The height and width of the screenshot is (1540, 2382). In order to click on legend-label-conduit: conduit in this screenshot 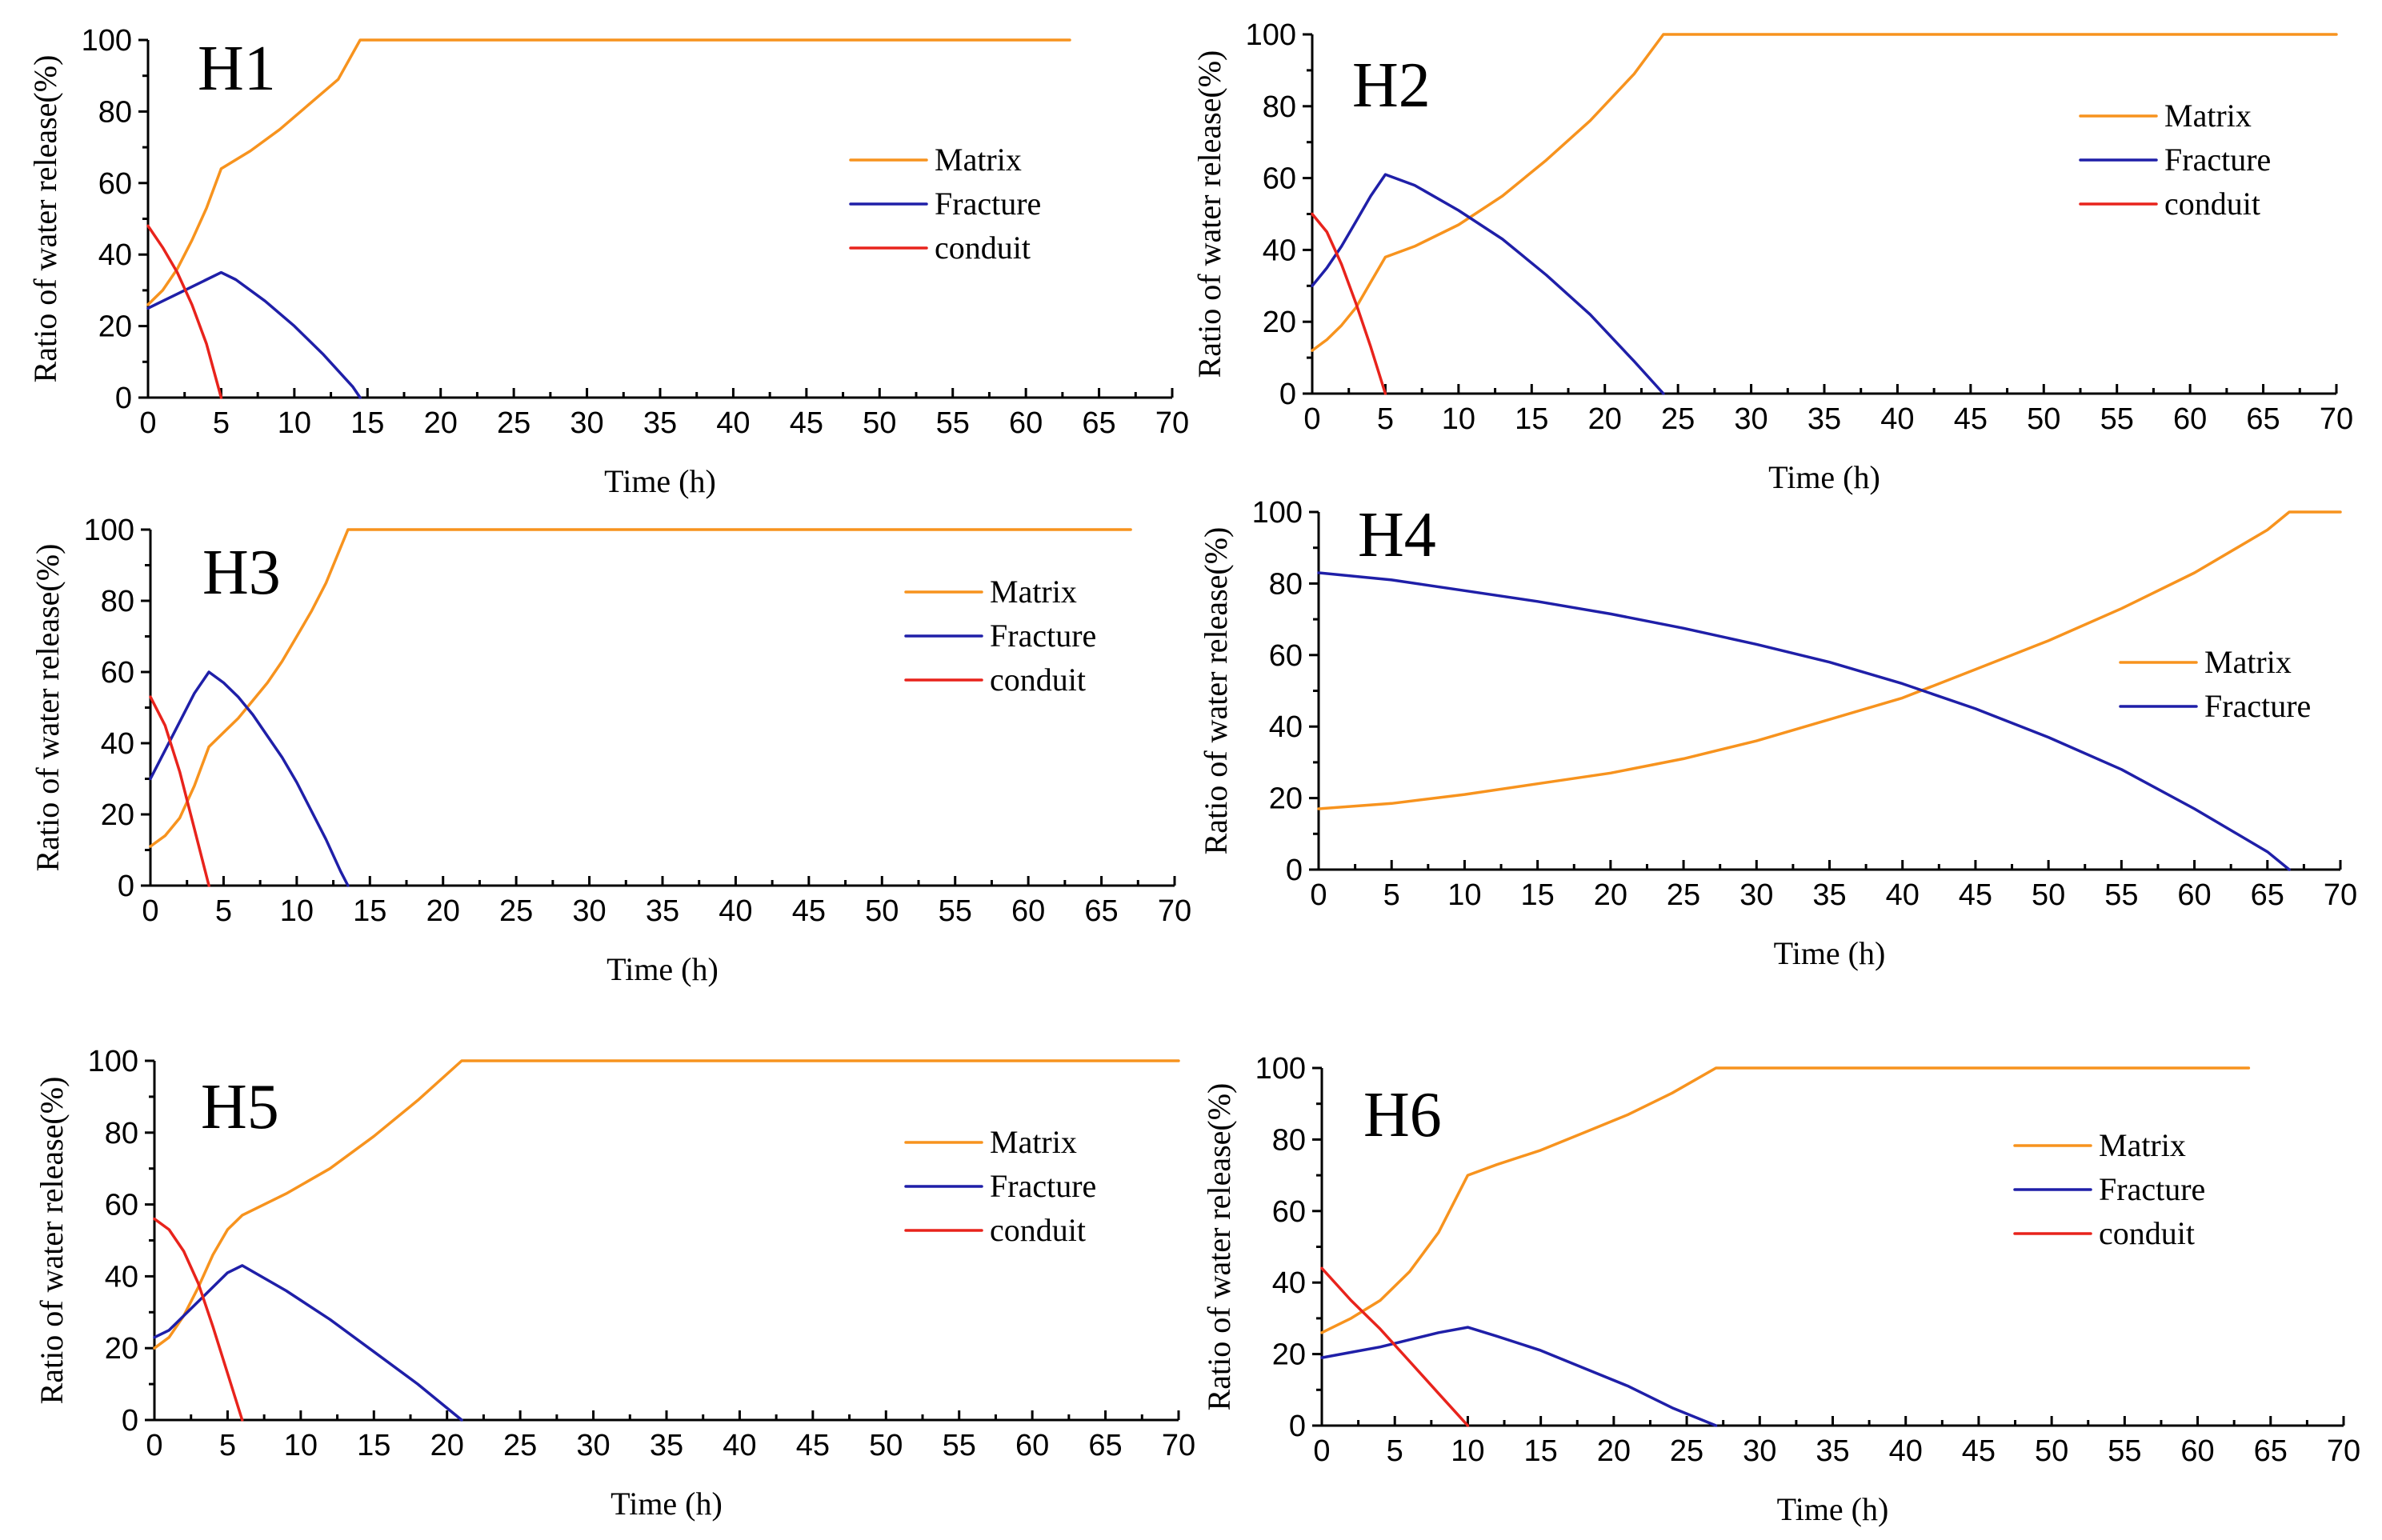, I will do `click(983, 248)`.